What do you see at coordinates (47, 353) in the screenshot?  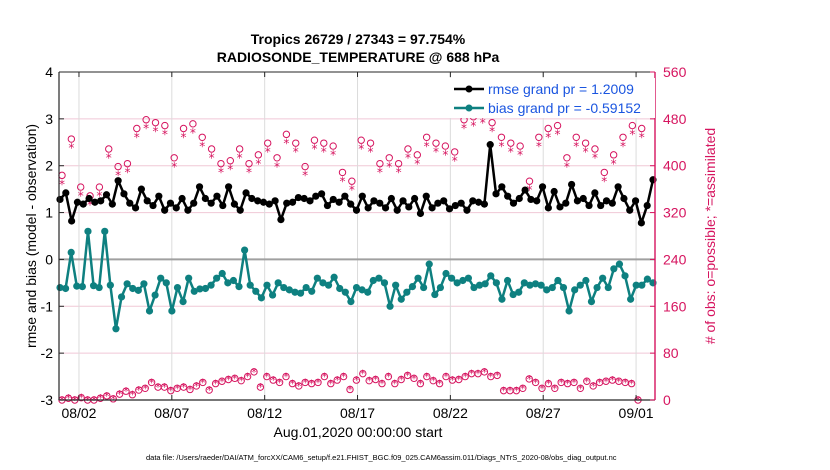 I see `tick-label-left: -2` at bounding box center [47, 353].